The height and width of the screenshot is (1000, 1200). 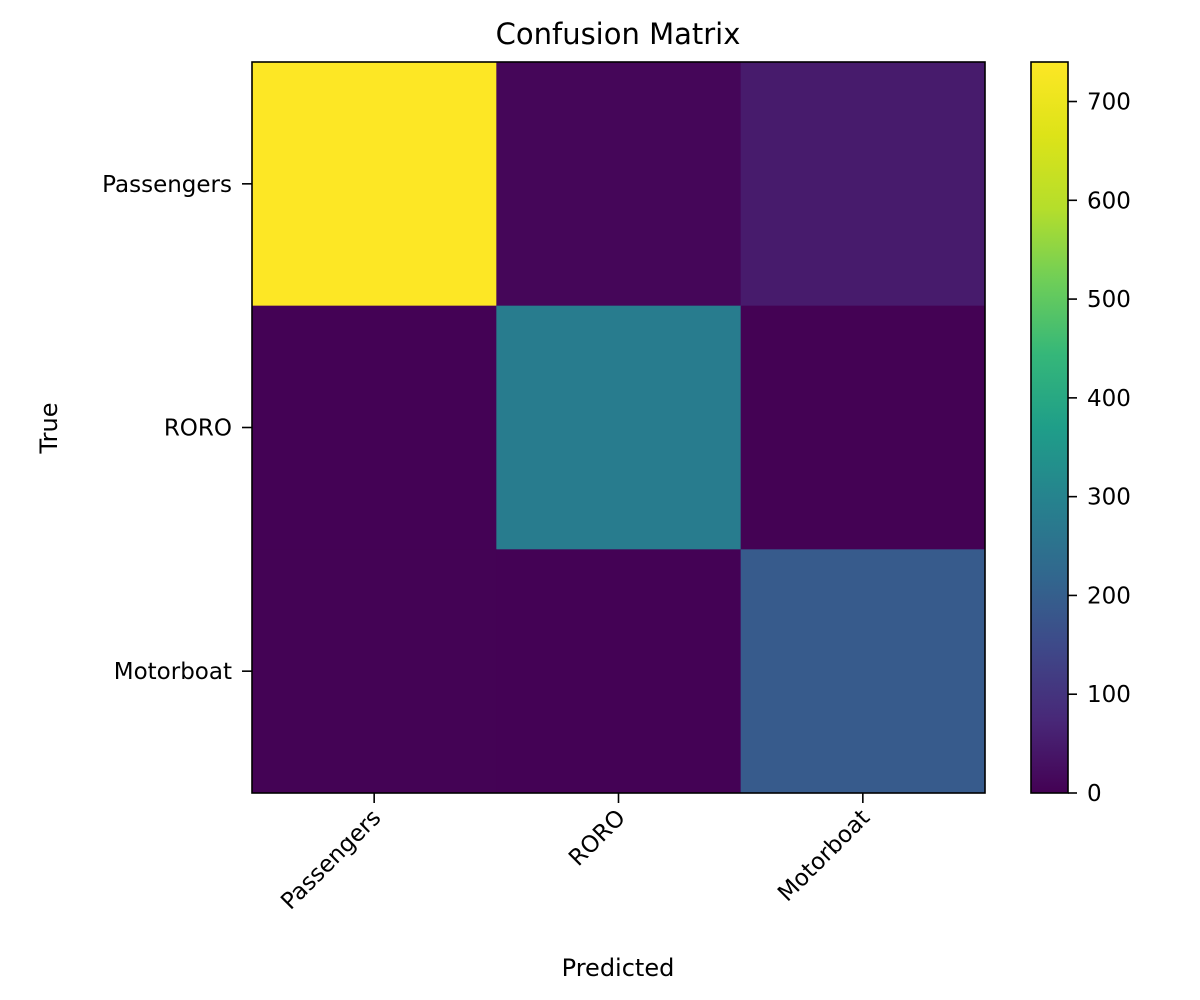 I want to click on colorbar-tick-label: 700, so click(x=1109, y=103).